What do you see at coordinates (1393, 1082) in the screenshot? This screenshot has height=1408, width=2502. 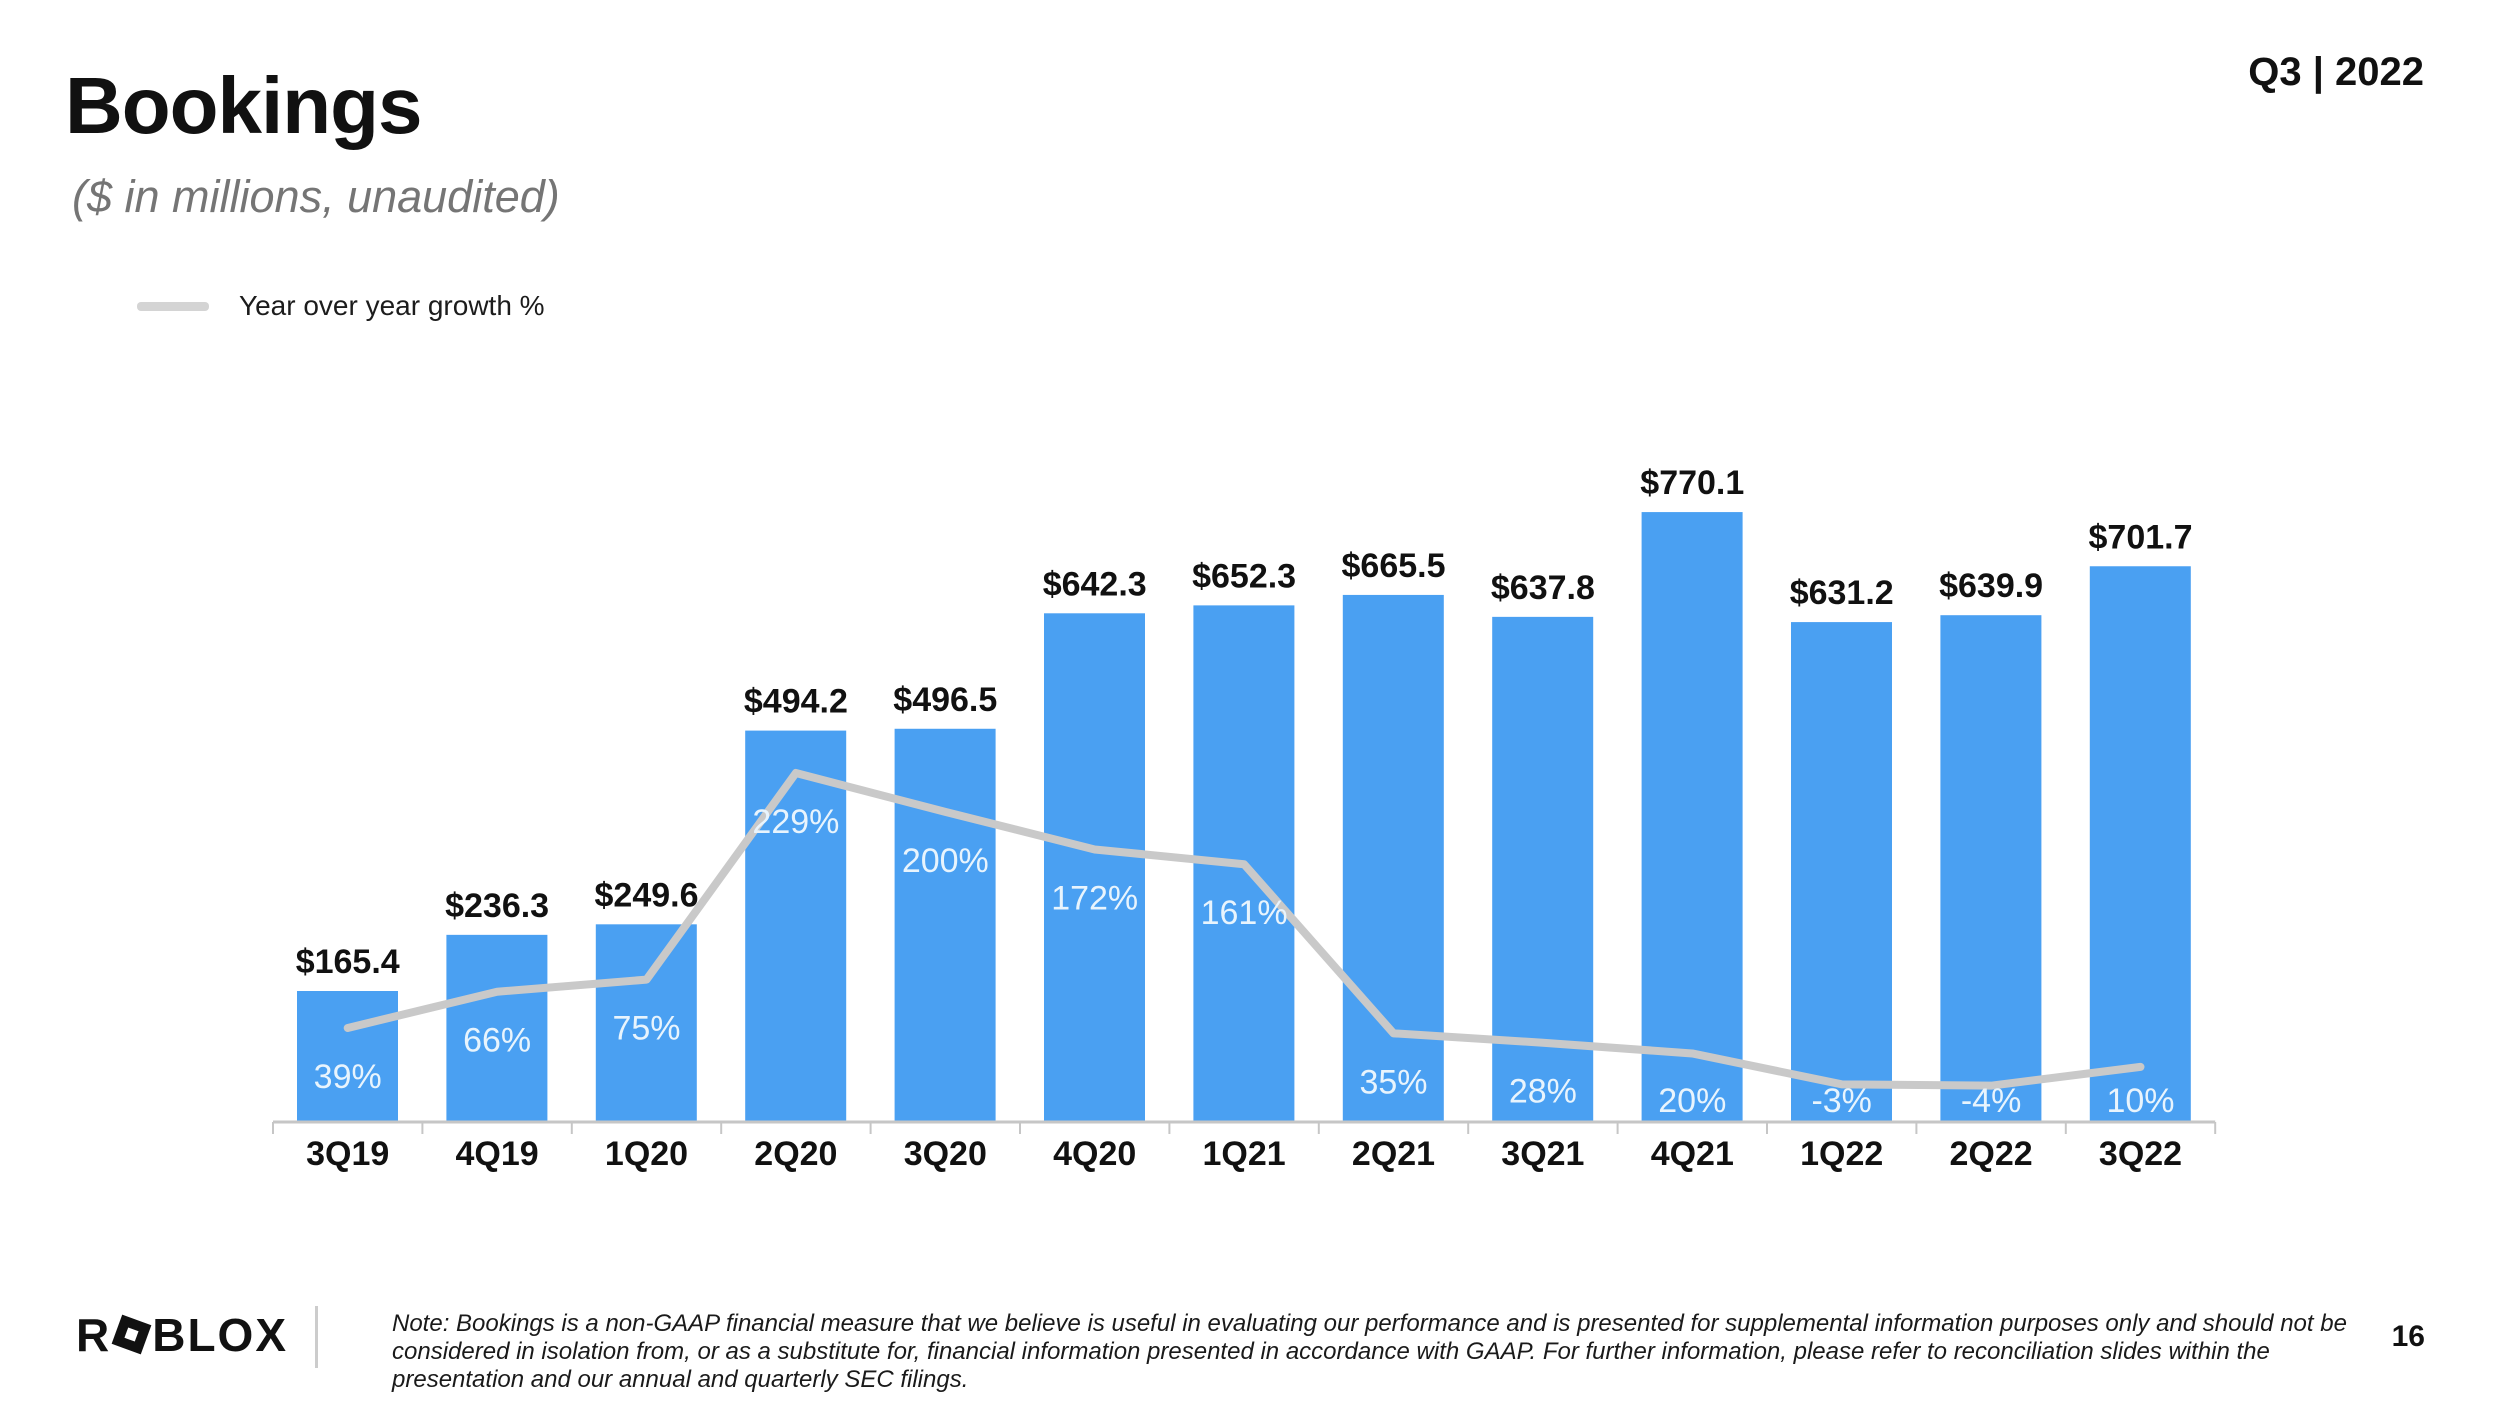 I see `growth-label-2q21: 35%` at bounding box center [1393, 1082].